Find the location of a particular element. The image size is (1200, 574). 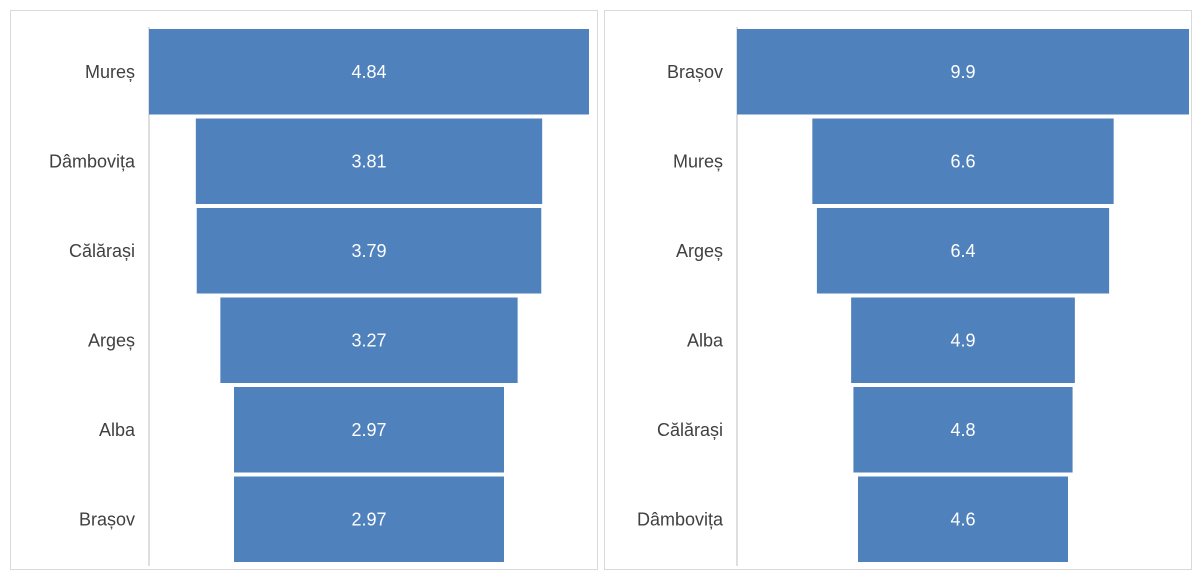

left-category-label-3: Călărași is located at coordinates (102, 251).